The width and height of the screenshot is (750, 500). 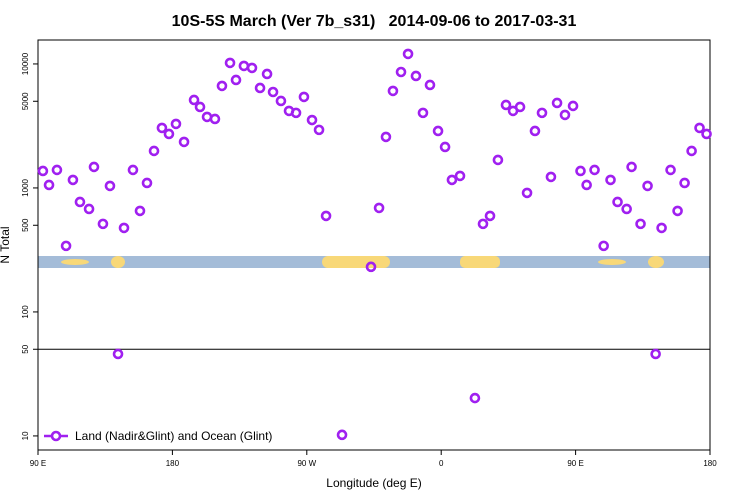 I want to click on y-tick-label: 10000, so click(x=25, y=63).